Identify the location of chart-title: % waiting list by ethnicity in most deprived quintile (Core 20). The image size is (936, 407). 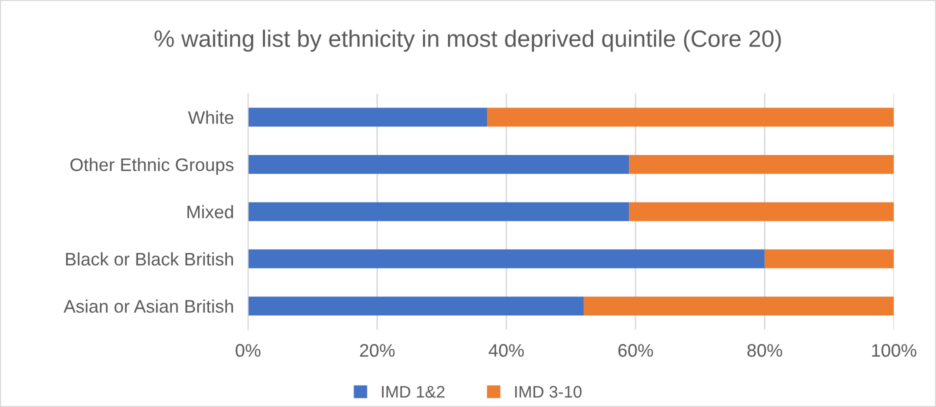
(467, 41).